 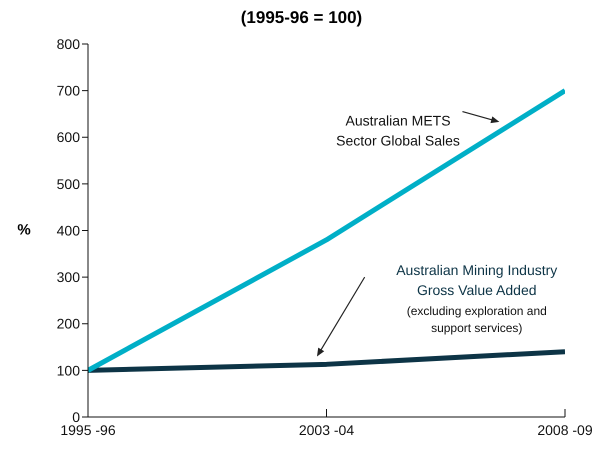 I want to click on annotation: (excluding exploration and support services), so click(x=476, y=319).